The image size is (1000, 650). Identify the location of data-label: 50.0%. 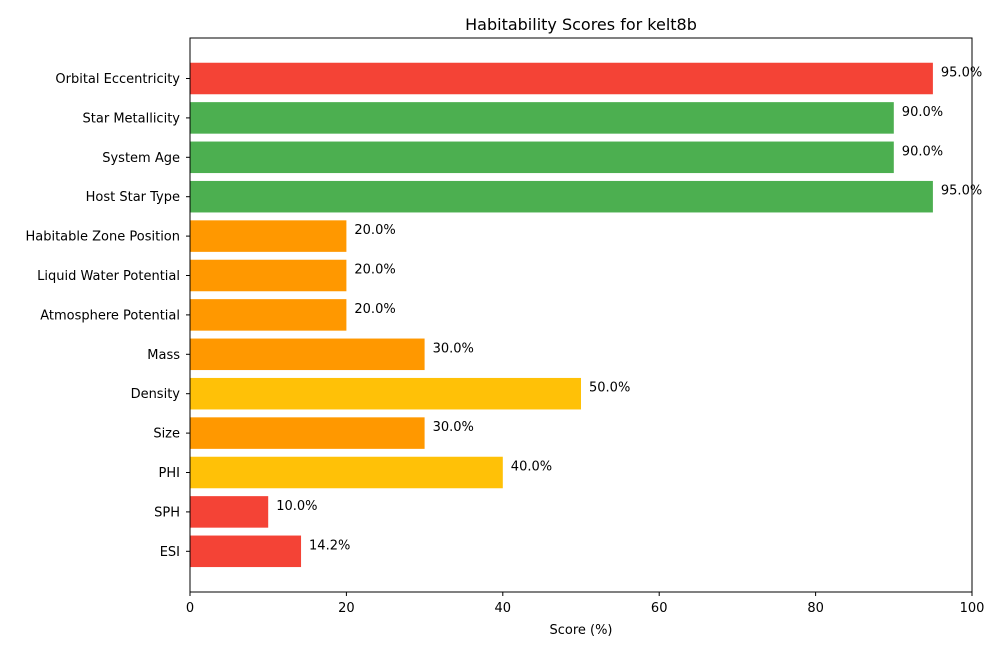
(609, 388).